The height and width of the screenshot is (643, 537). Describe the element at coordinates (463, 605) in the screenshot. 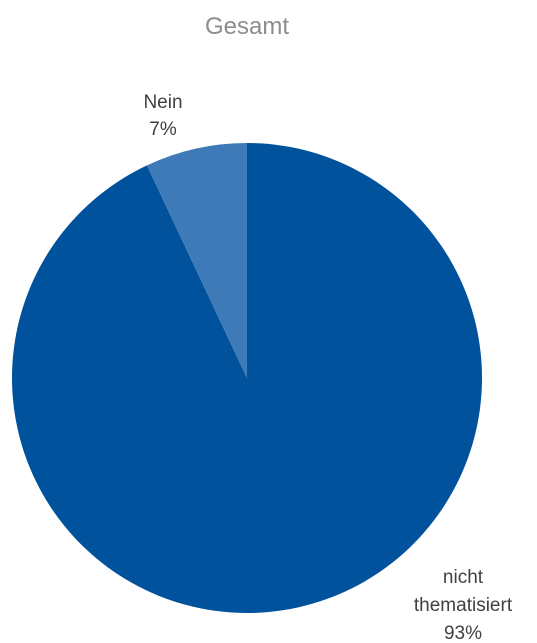

I see `slice-label-nicht-thematisiert: thematisiert` at that location.